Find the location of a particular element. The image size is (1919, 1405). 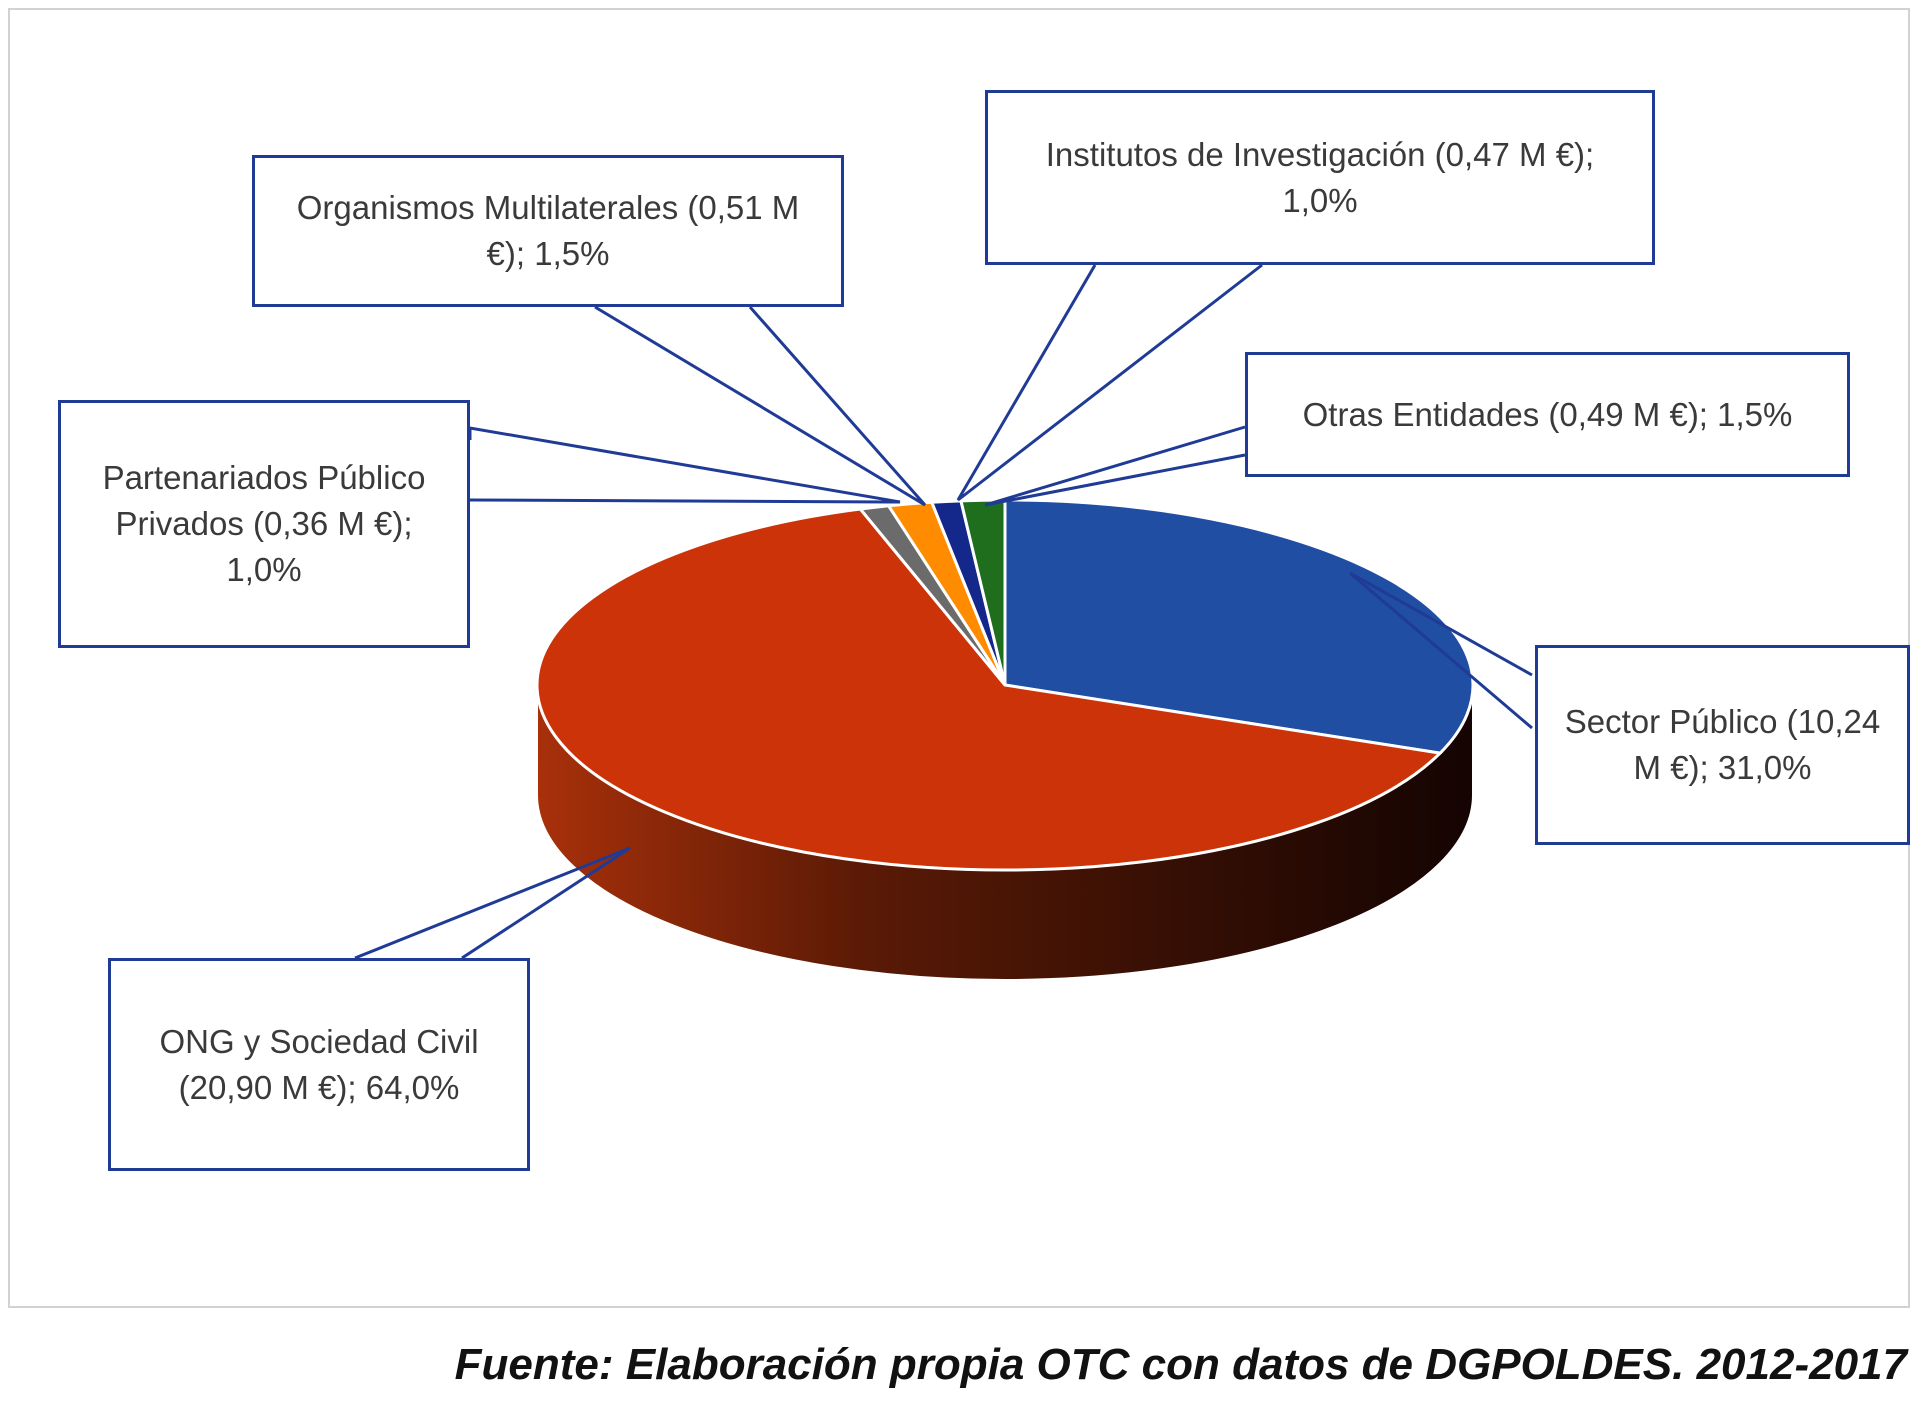

callout-line: ONG y Sociedad Civil is located at coordinates (319, 1041).